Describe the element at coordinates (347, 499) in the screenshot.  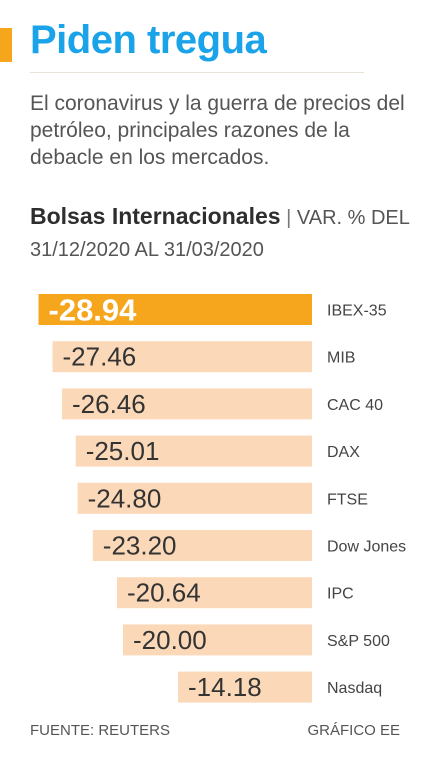
I see `category-label: FTSE` at that location.